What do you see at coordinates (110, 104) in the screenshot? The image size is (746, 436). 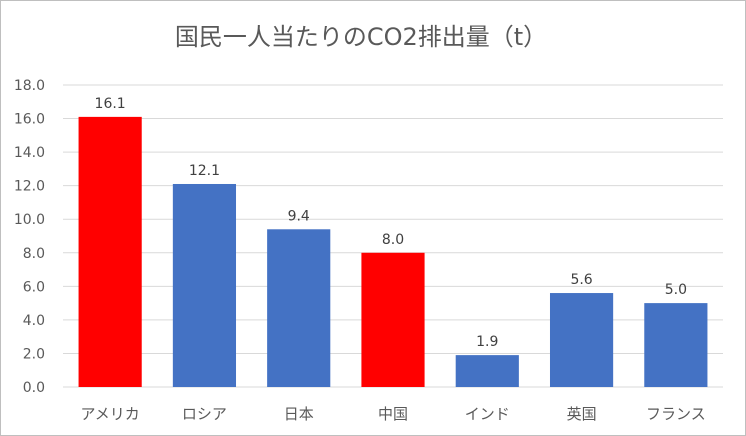 I see `data-label: 16.1` at bounding box center [110, 104].